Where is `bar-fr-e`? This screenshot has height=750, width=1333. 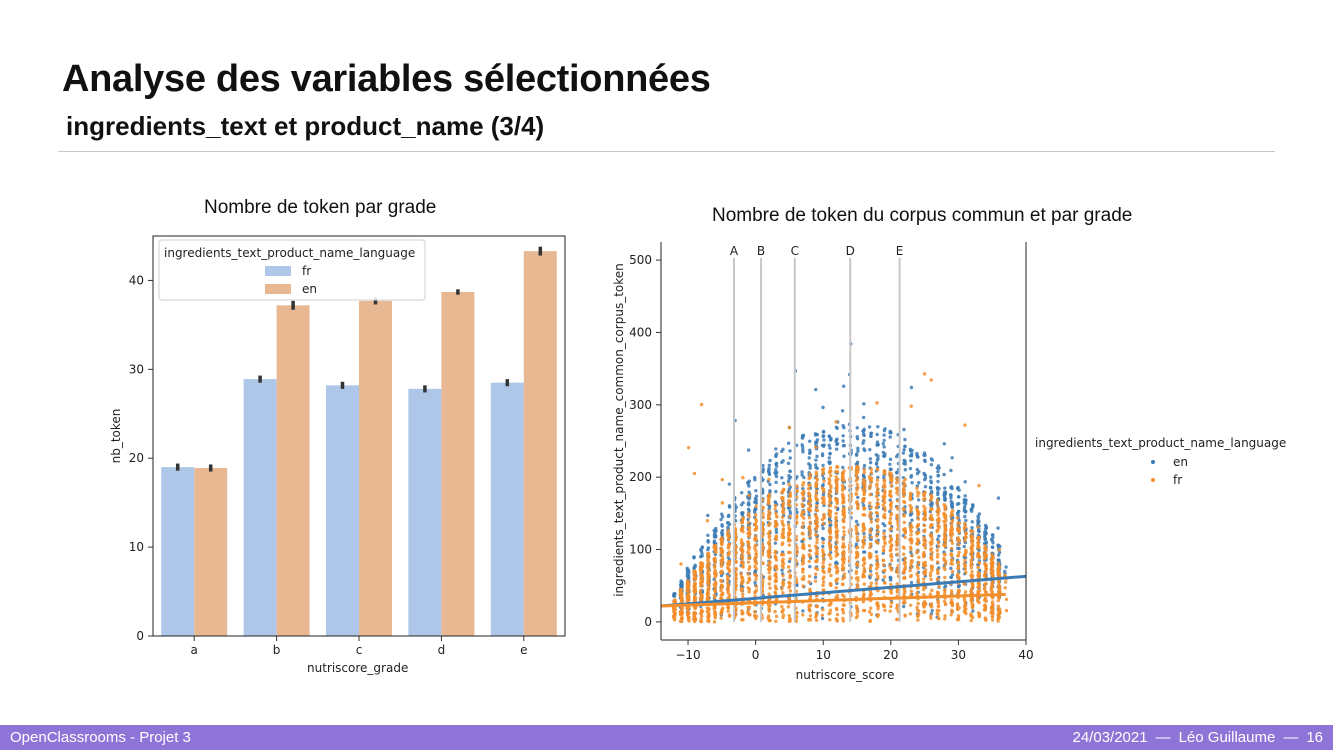 bar-fr-e is located at coordinates (507, 509).